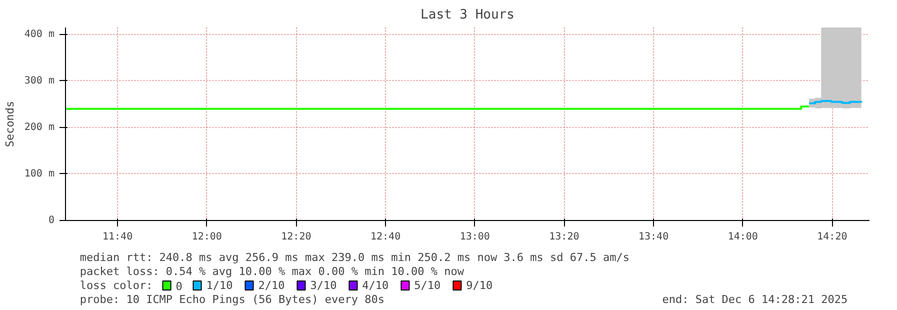 Image resolution: width=897 pixels, height=310 pixels. I want to click on x-tick-label: 14:00, so click(743, 237).